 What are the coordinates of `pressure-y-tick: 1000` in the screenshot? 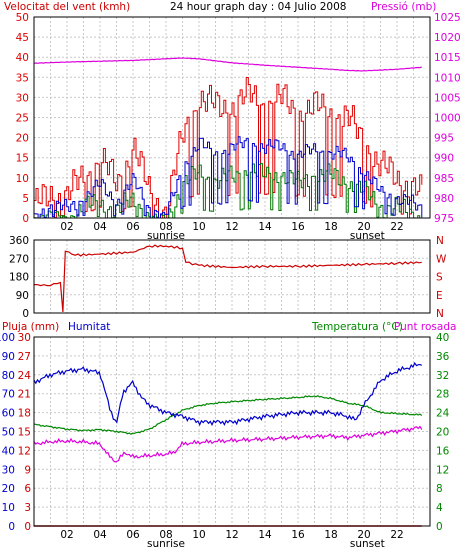 It's located at (447, 119).